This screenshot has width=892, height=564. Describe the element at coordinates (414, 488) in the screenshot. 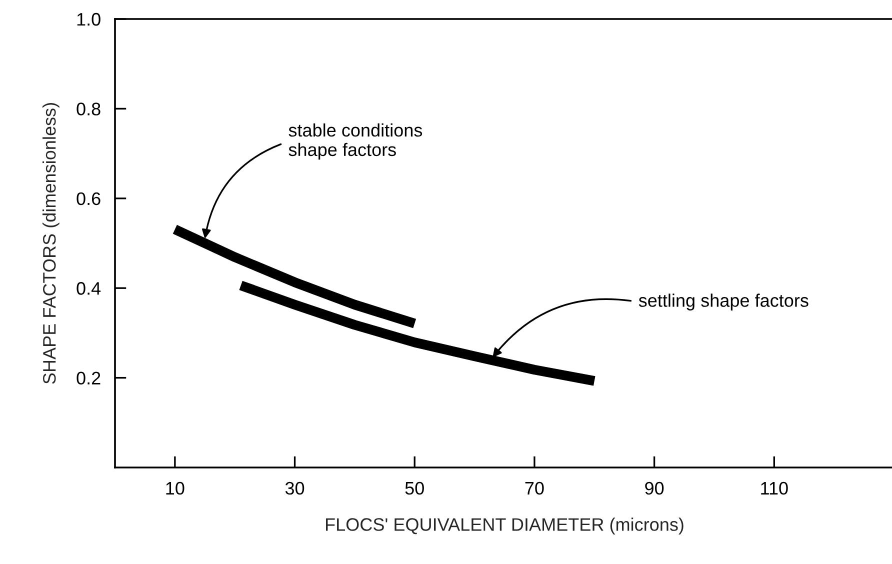

I see `x-tick-label: 50` at that location.